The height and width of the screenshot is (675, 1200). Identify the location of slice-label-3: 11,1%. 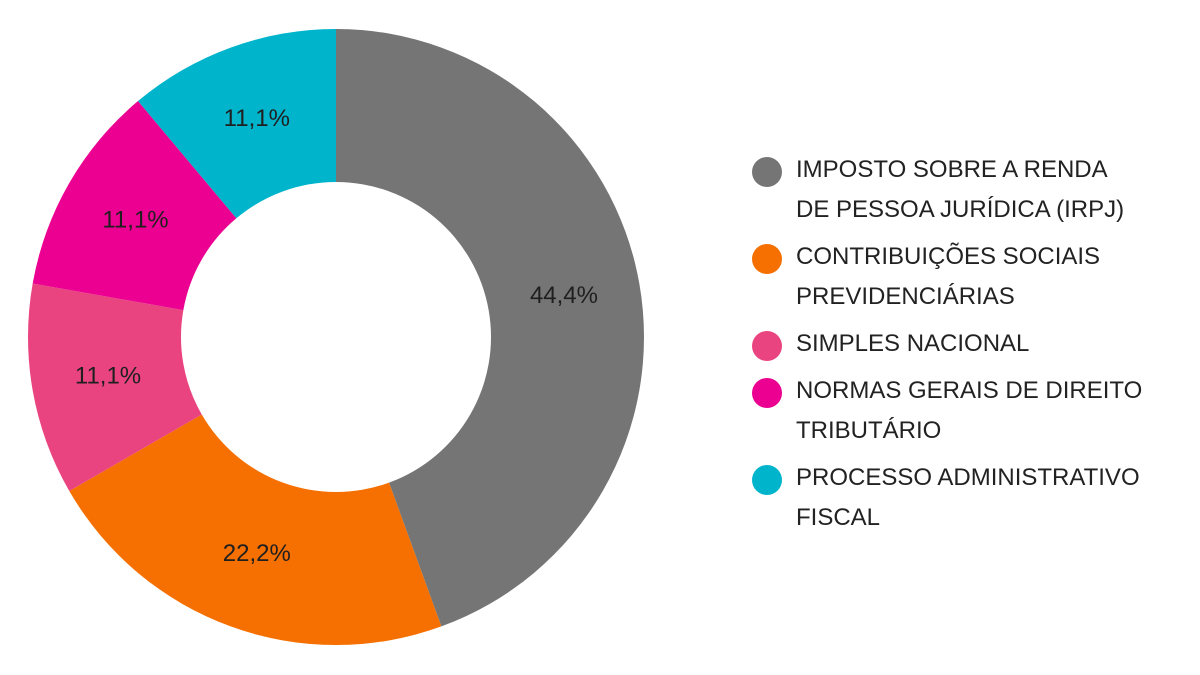
(135, 220).